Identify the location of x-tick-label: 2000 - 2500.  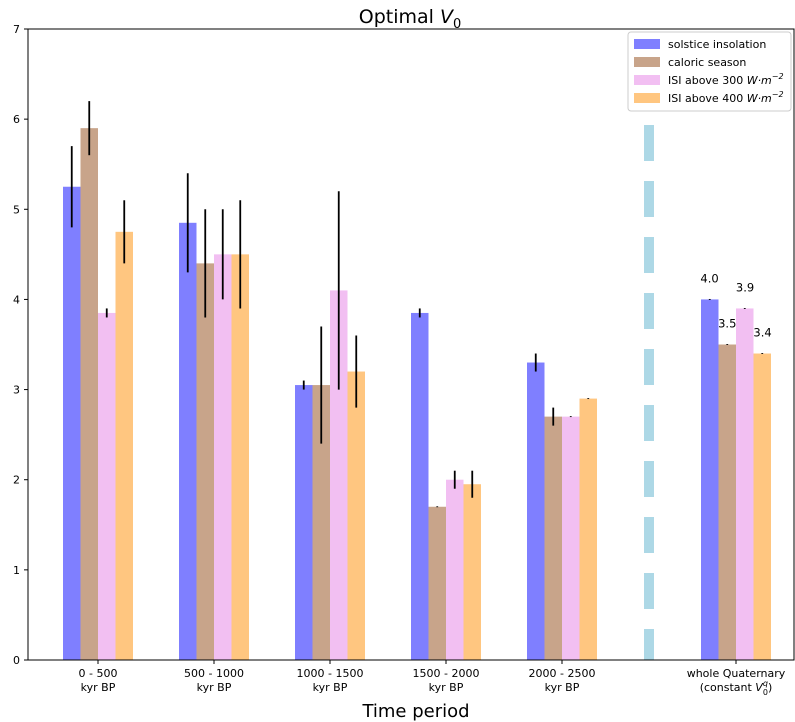
(562, 673).